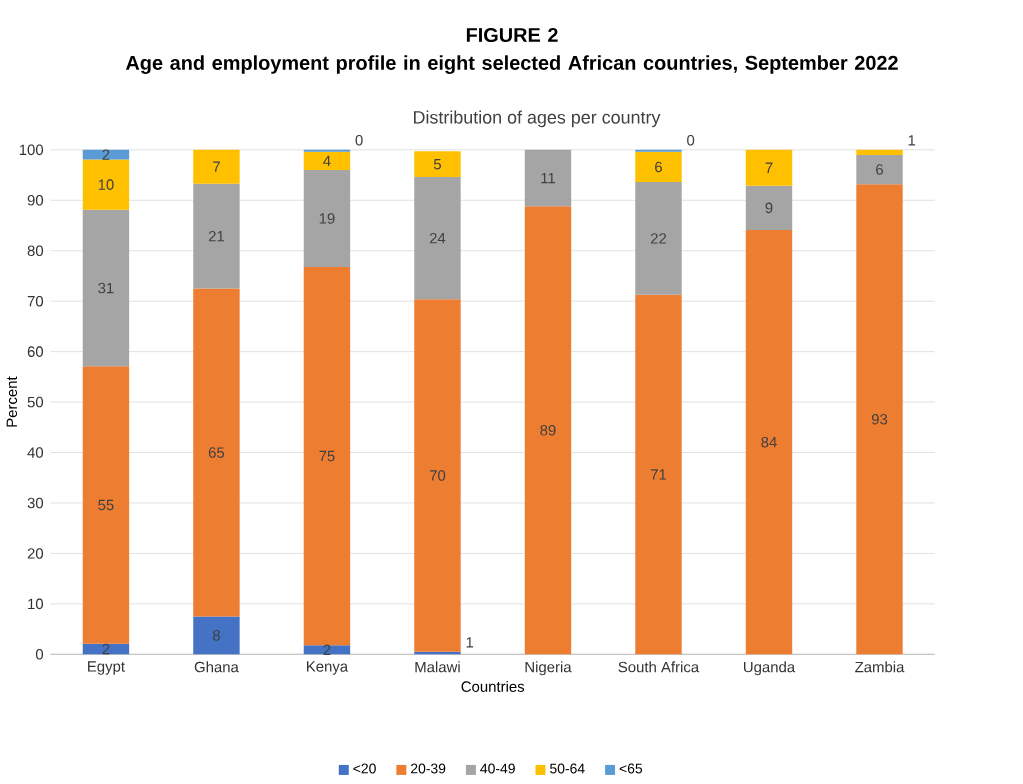 The width and height of the screenshot is (1023, 784). Describe the element at coordinates (12, 401) in the screenshot. I see `y-axis-title: Percent` at that location.